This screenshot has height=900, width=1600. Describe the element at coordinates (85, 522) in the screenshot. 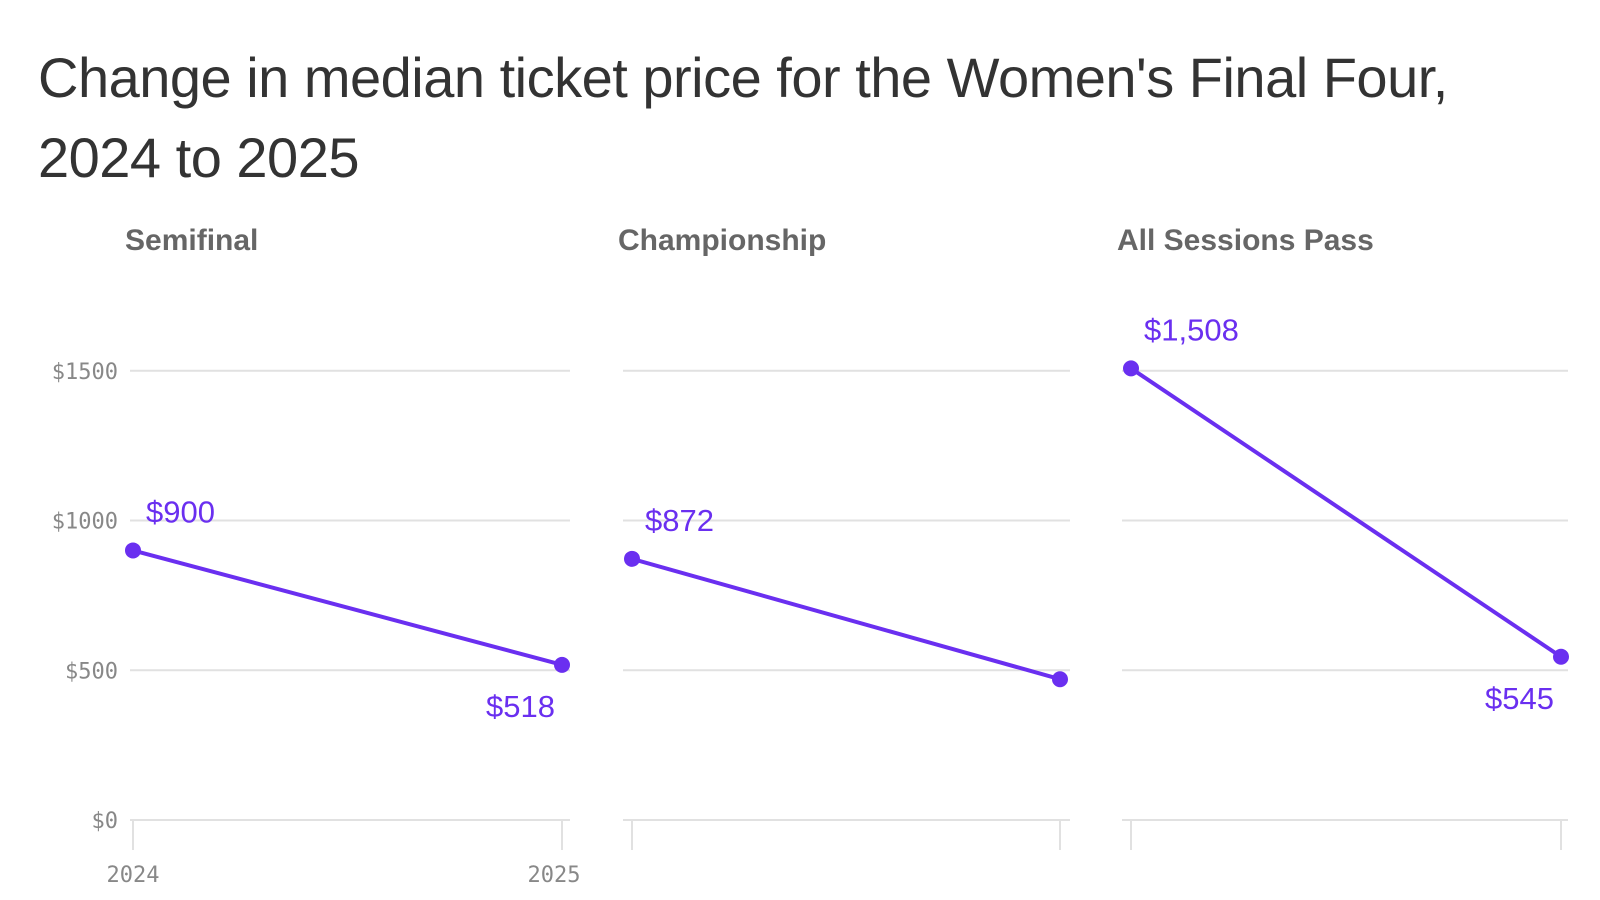

I see `y-tick-label: $1000` at that location.